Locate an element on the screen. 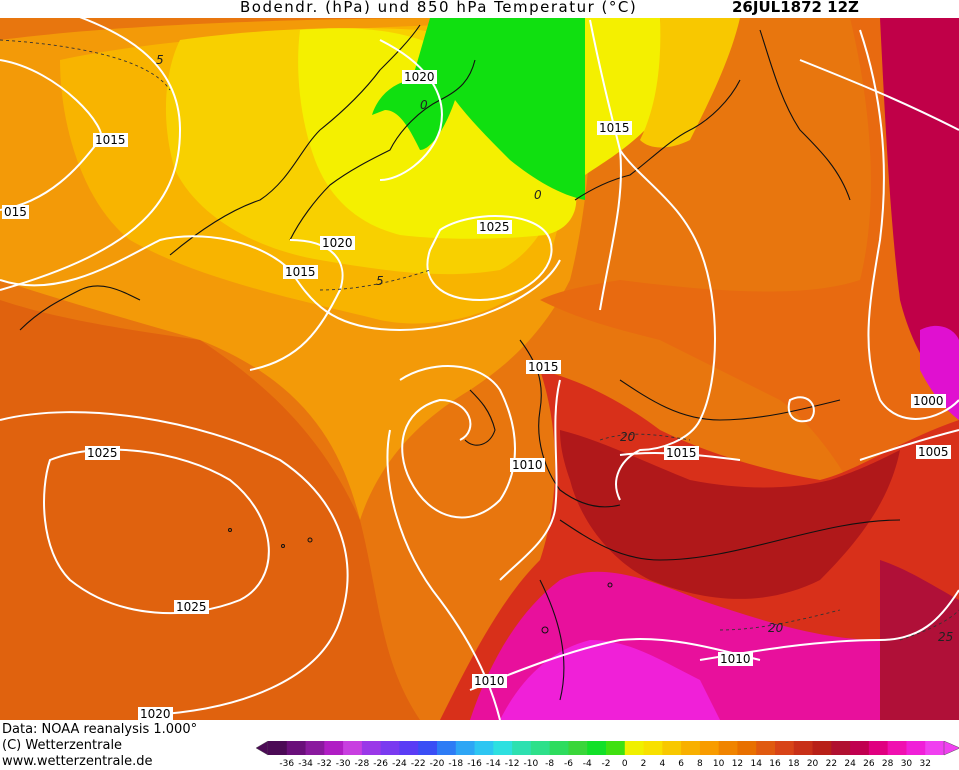  colorbar-tick-label: -24 is located at coordinates (399, 764).